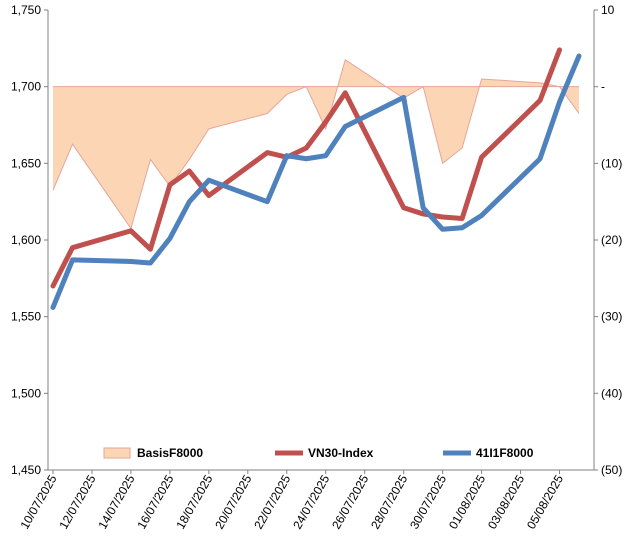  What do you see at coordinates (26, 317) in the screenshot?
I see `y-left-tick-label: 1,550` at bounding box center [26, 317].